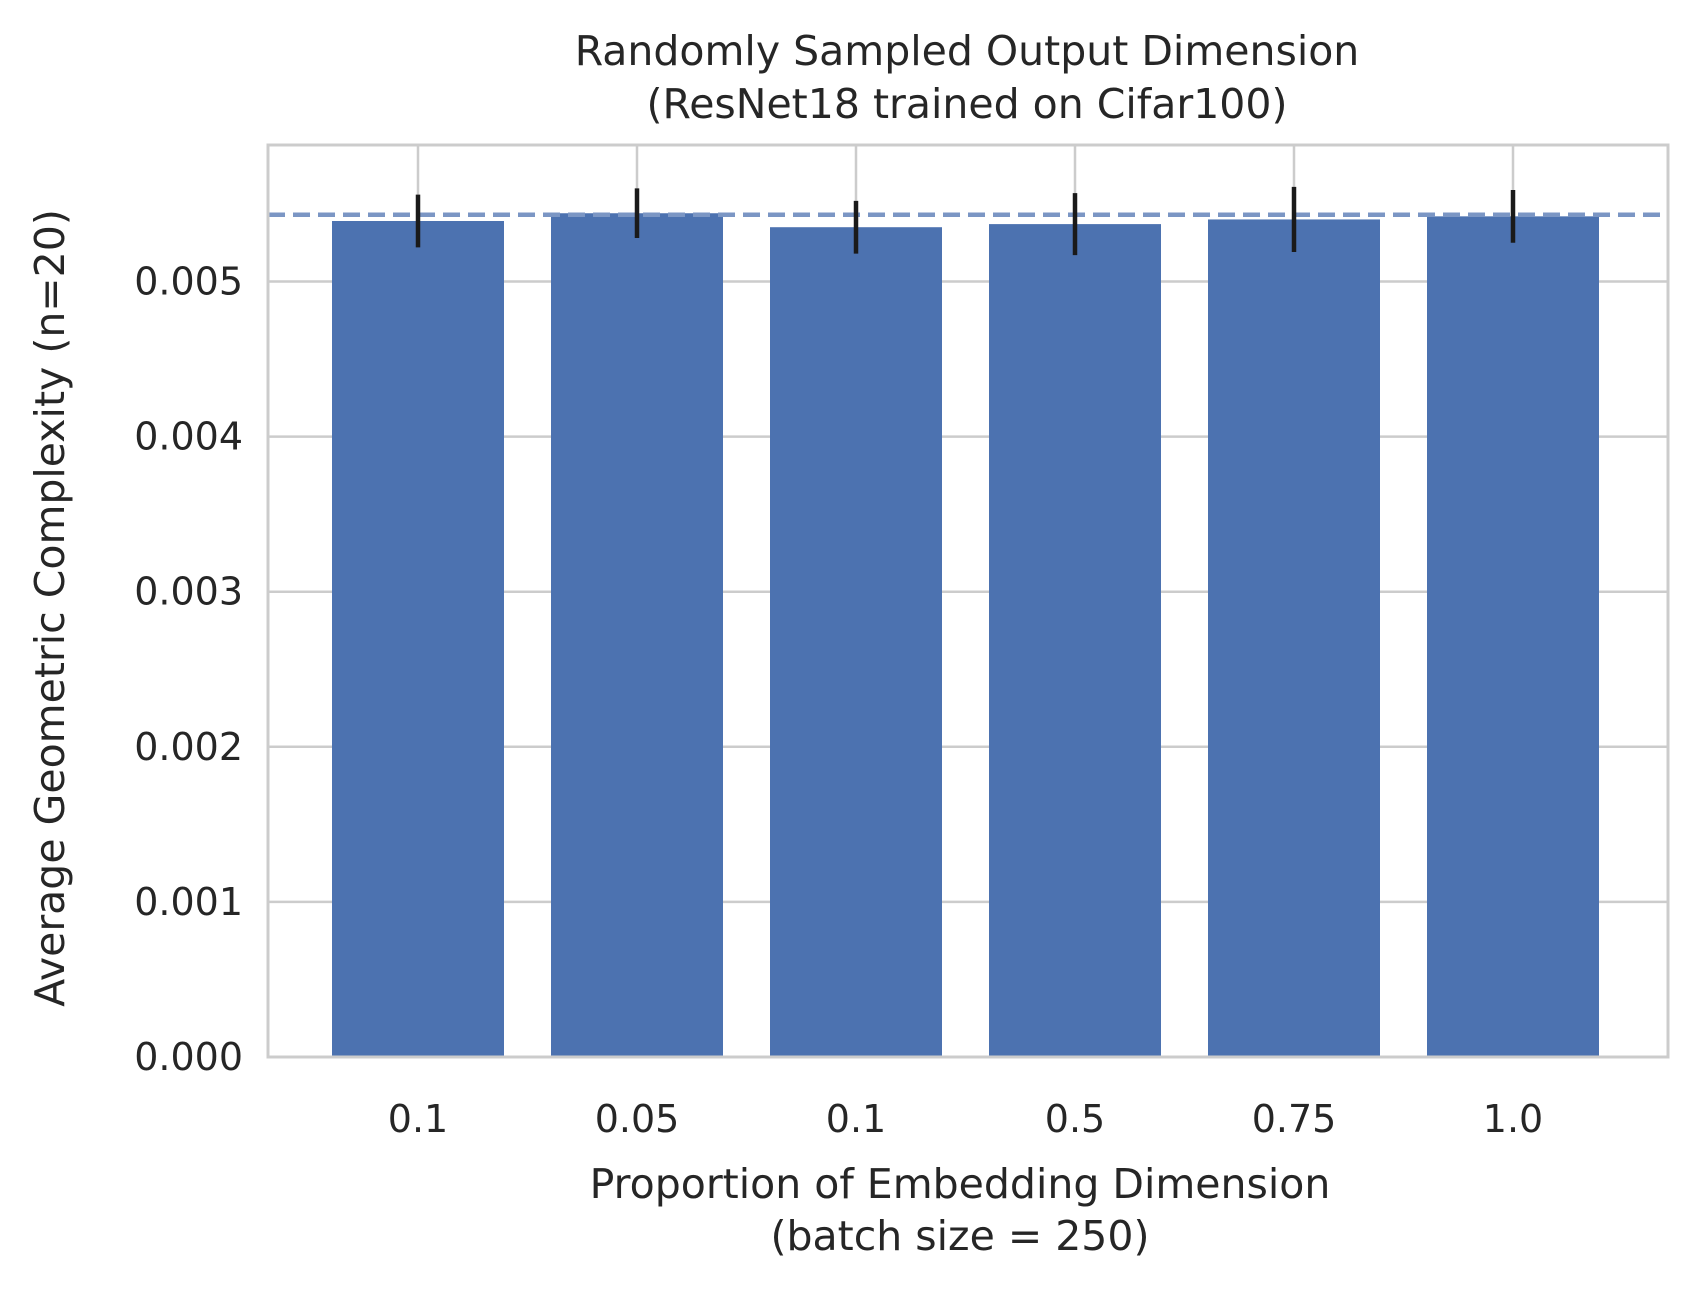 The width and height of the screenshot is (1690, 1289). I want to click on y-tick-label: 0.001, so click(188, 902).